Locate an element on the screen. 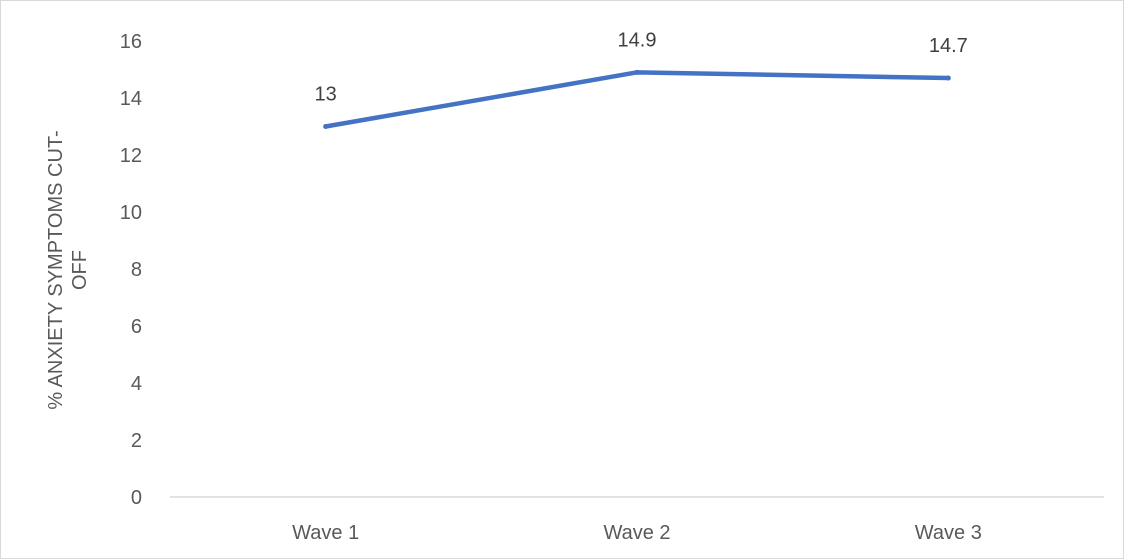  x-tick-label: Wave 2 is located at coordinates (636, 533).